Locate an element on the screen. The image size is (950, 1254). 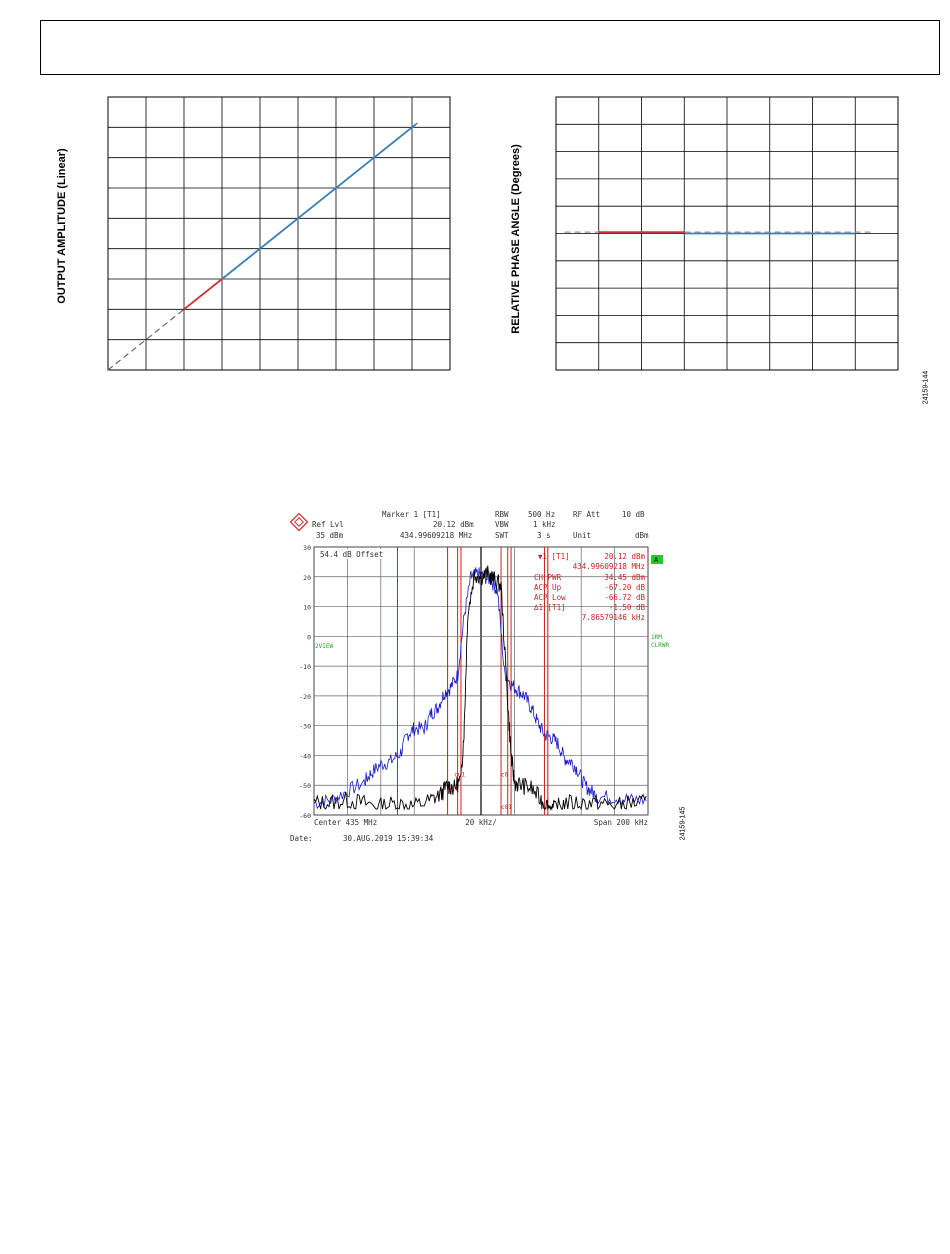
view-label: 2VIEW is located at coordinates (324, 646).